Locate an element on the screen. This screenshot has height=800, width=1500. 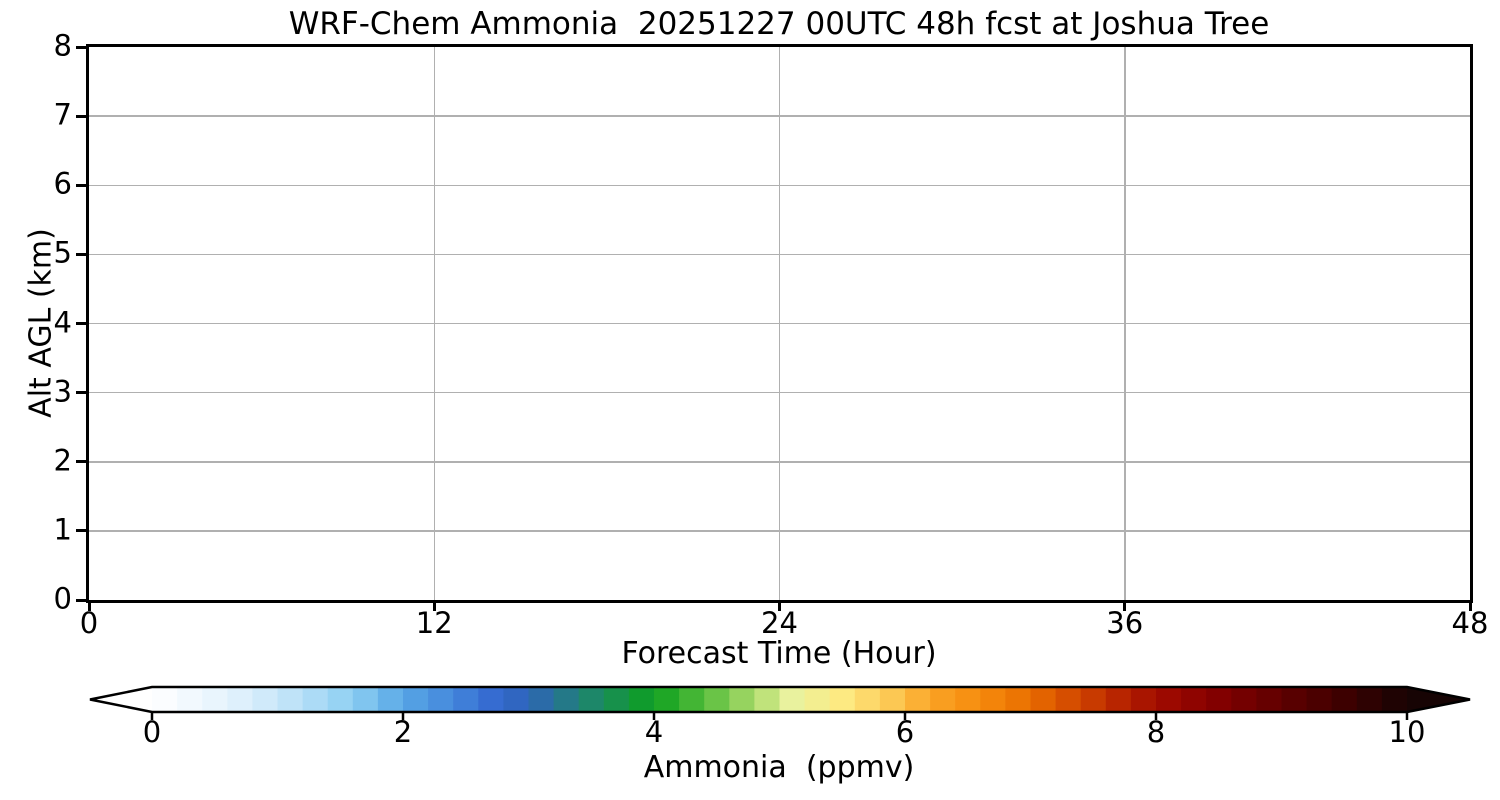
colorbar-tick-label: 6 is located at coordinates (905, 732).